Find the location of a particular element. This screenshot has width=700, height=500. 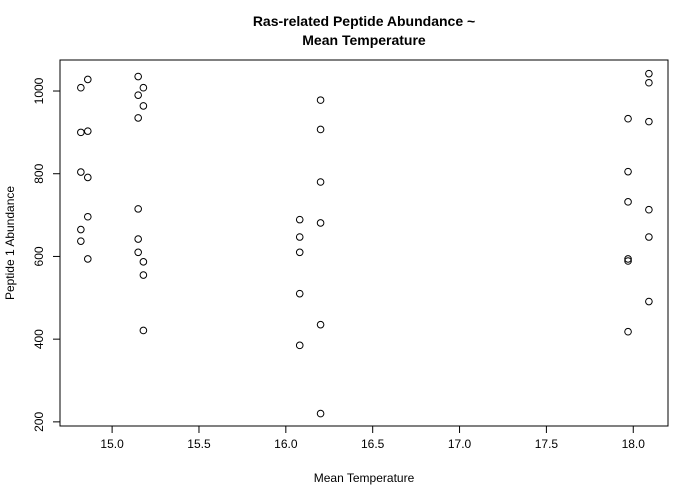

y-axis: 200 400 600 800 1000 is located at coordinates (46, 254).